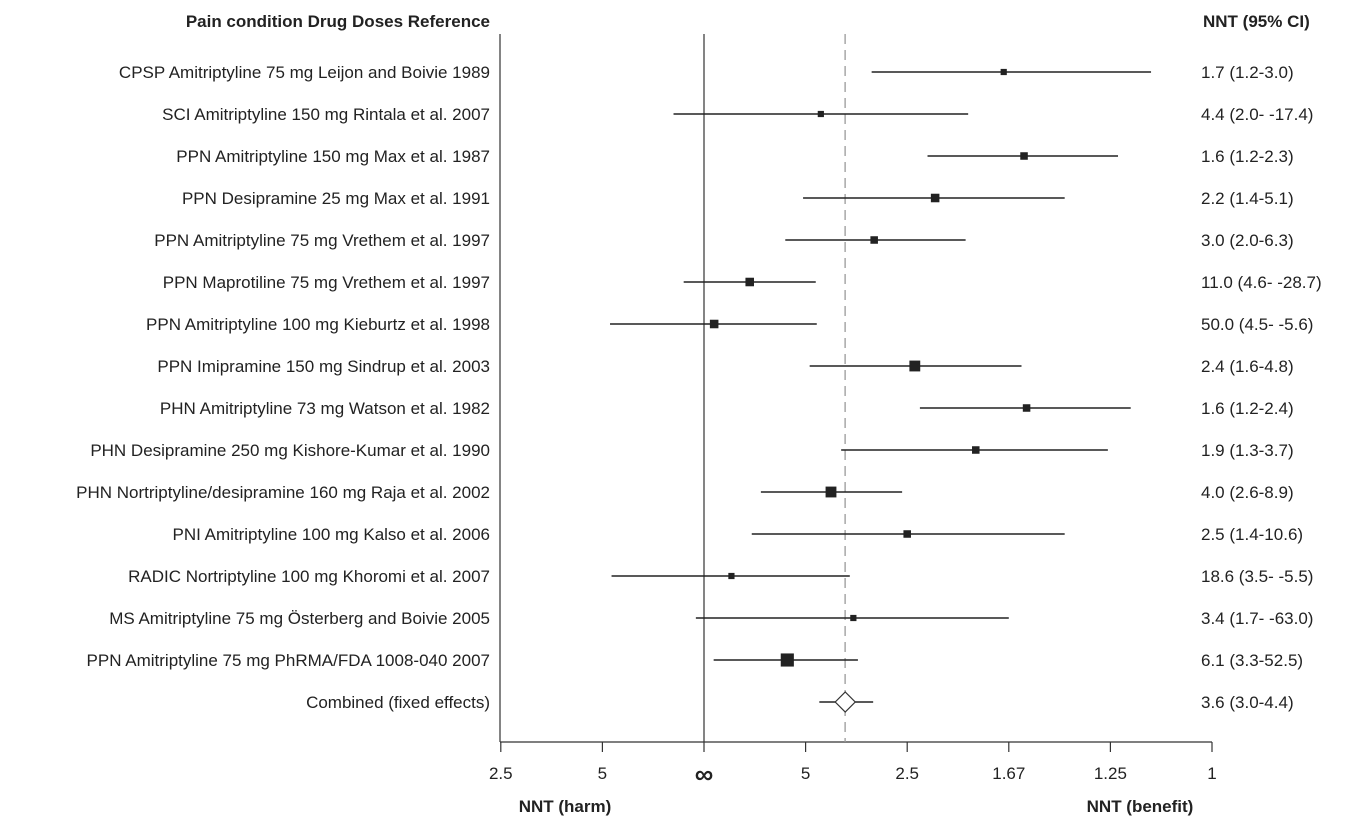 The height and width of the screenshot is (822, 1370). Describe the element at coordinates (398, 702) in the screenshot. I see `combined-label: Combined (fixed effects)` at that location.